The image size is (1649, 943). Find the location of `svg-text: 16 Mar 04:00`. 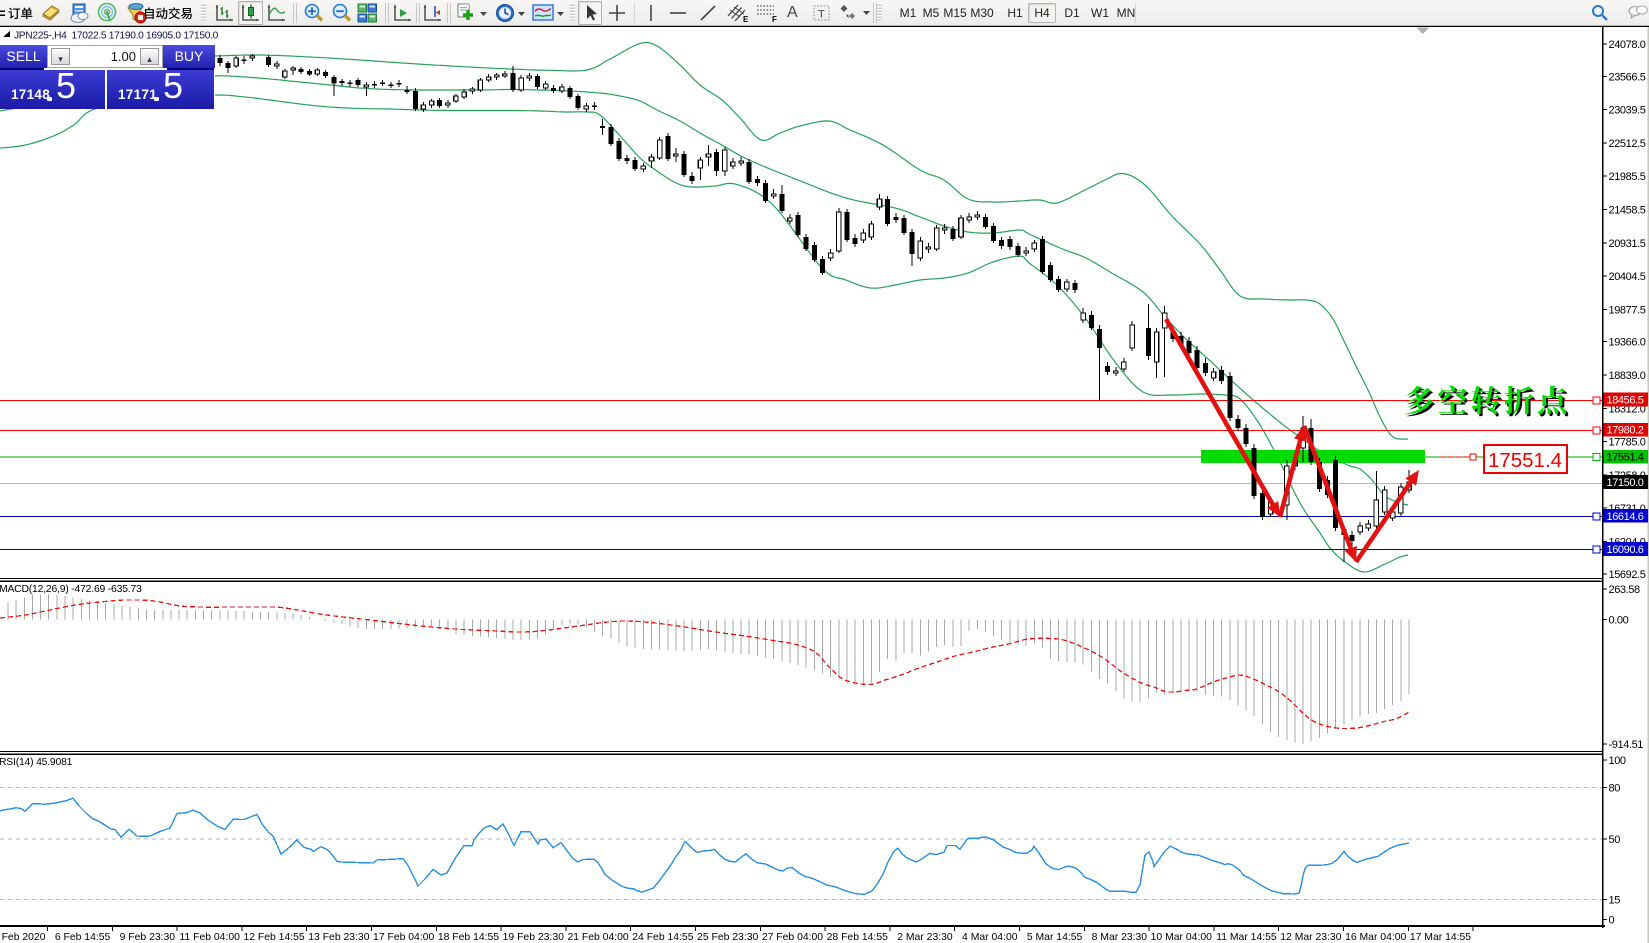

svg-text: 16 Mar 04:00 is located at coordinates (1375, 937).